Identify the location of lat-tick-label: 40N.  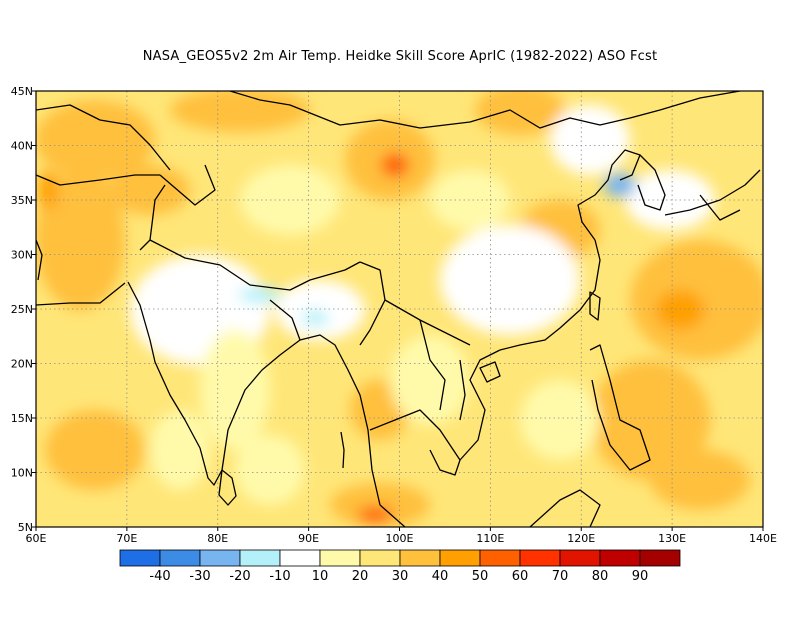
(22, 146).